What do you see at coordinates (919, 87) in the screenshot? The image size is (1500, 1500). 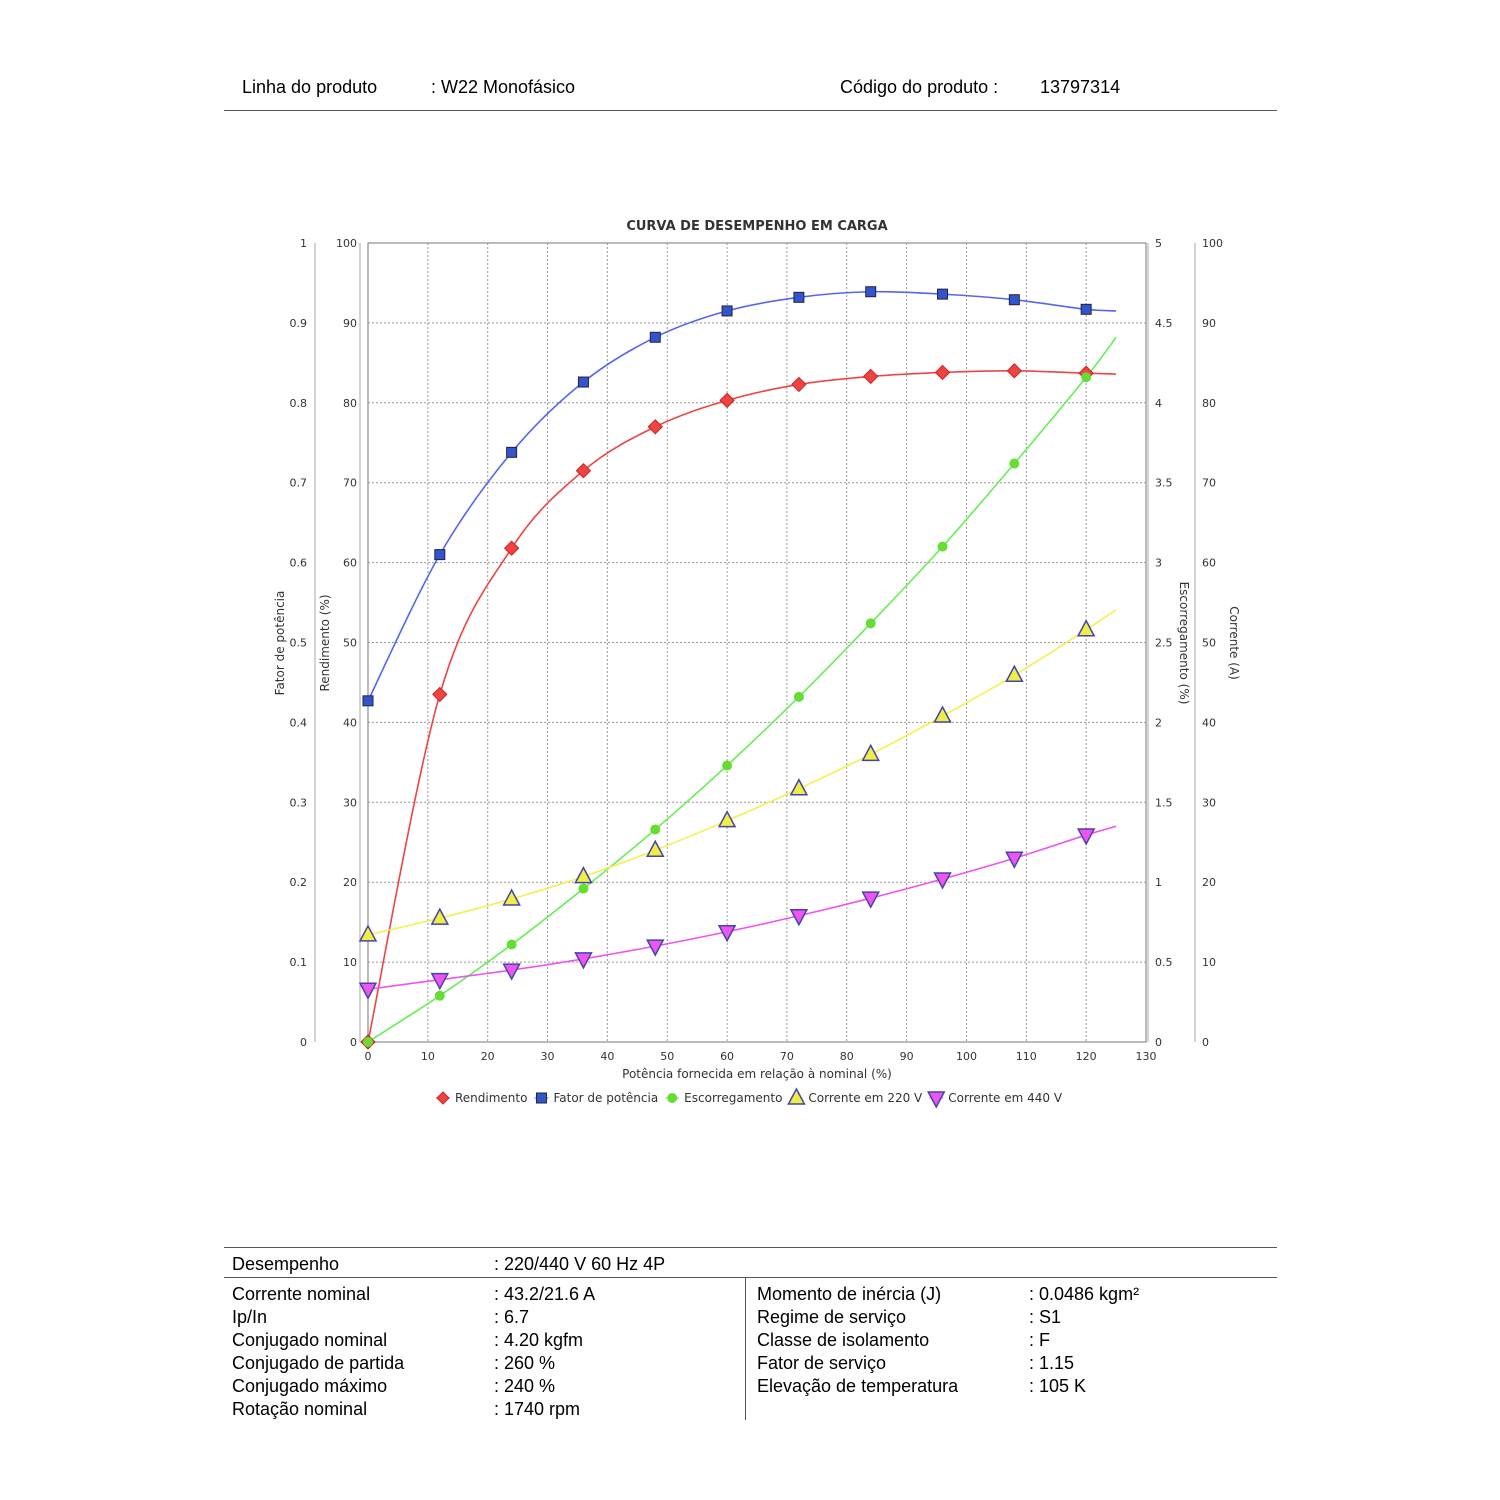 I see `product-code-label: Código do produto :` at bounding box center [919, 87].